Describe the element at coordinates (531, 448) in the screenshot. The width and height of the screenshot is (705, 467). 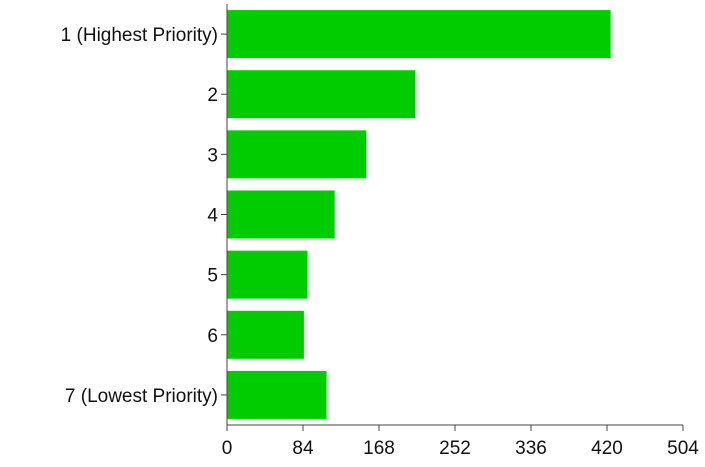
I see `x-tick-label-336: 336` at that location.